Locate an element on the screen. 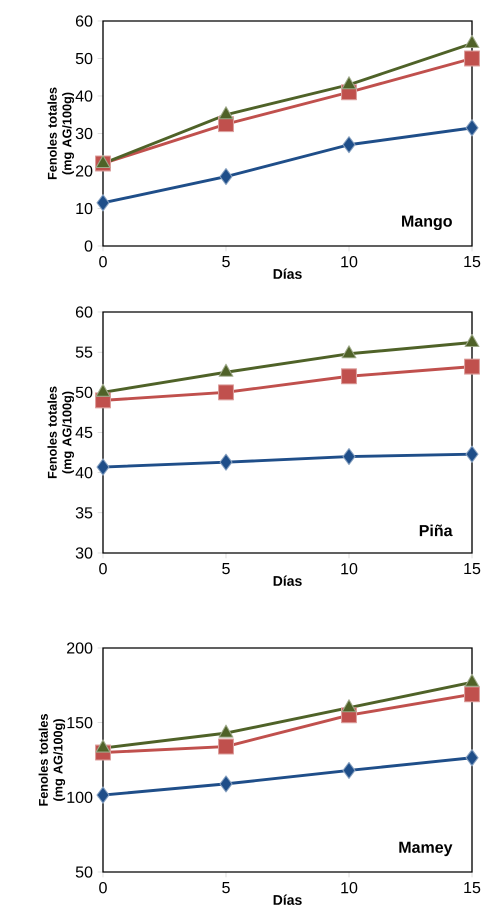  y-tick-label: 55 is located at coordinates (84, 352).